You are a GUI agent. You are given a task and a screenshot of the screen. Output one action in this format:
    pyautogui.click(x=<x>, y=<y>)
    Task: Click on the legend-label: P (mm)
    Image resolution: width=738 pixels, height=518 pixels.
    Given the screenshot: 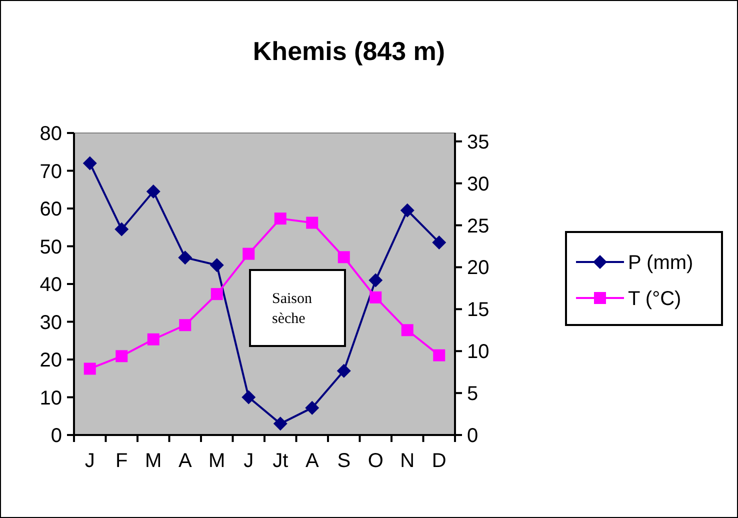 What is the action you would take?
    pyautogui.click(x=661, y=263)
    